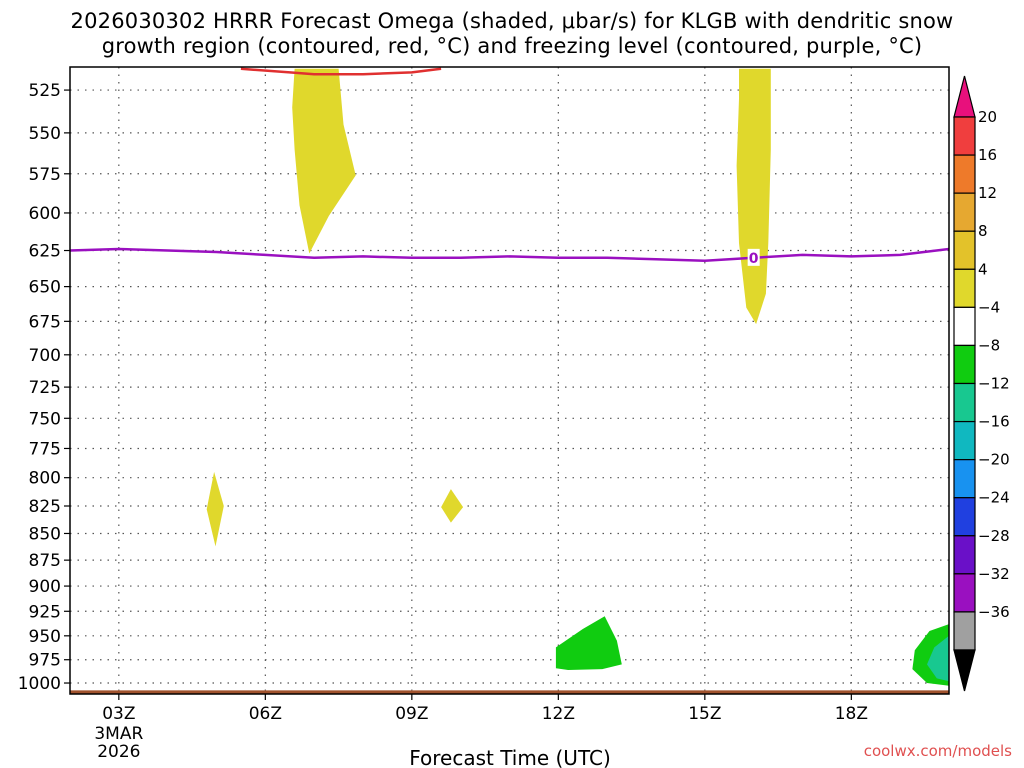 The image size is (1024, 768). What do you see at coordinates (851, 714) in the screenshot?
I see `x-tick-label: 18Z` at bounding box center [851, 714].